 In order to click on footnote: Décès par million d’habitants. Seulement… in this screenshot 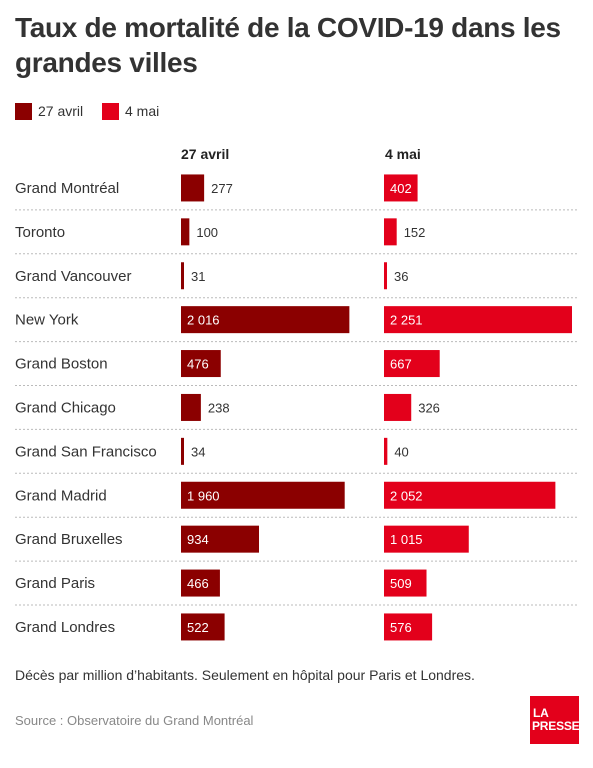, I will do `click(245, 675)`.